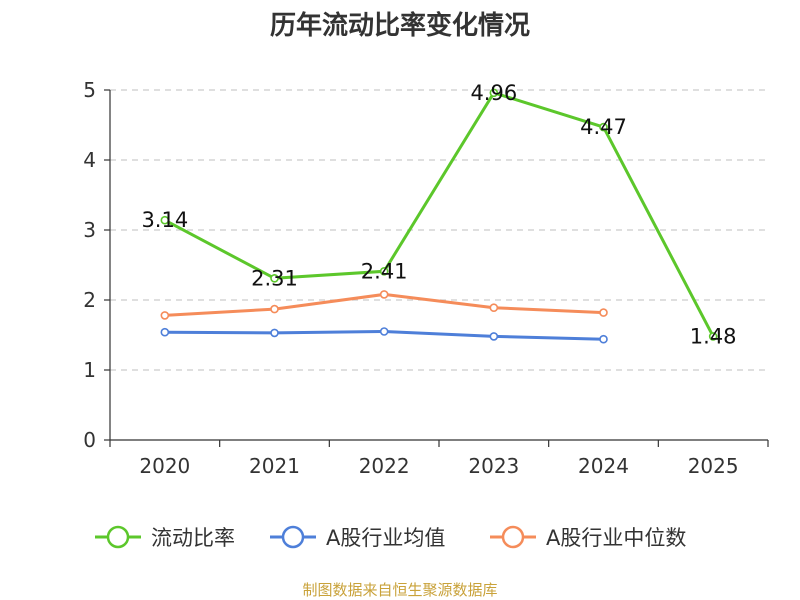 This screenshot has width=800, height=600. I want to click on y-tick-label: 0, so click(89, 440).